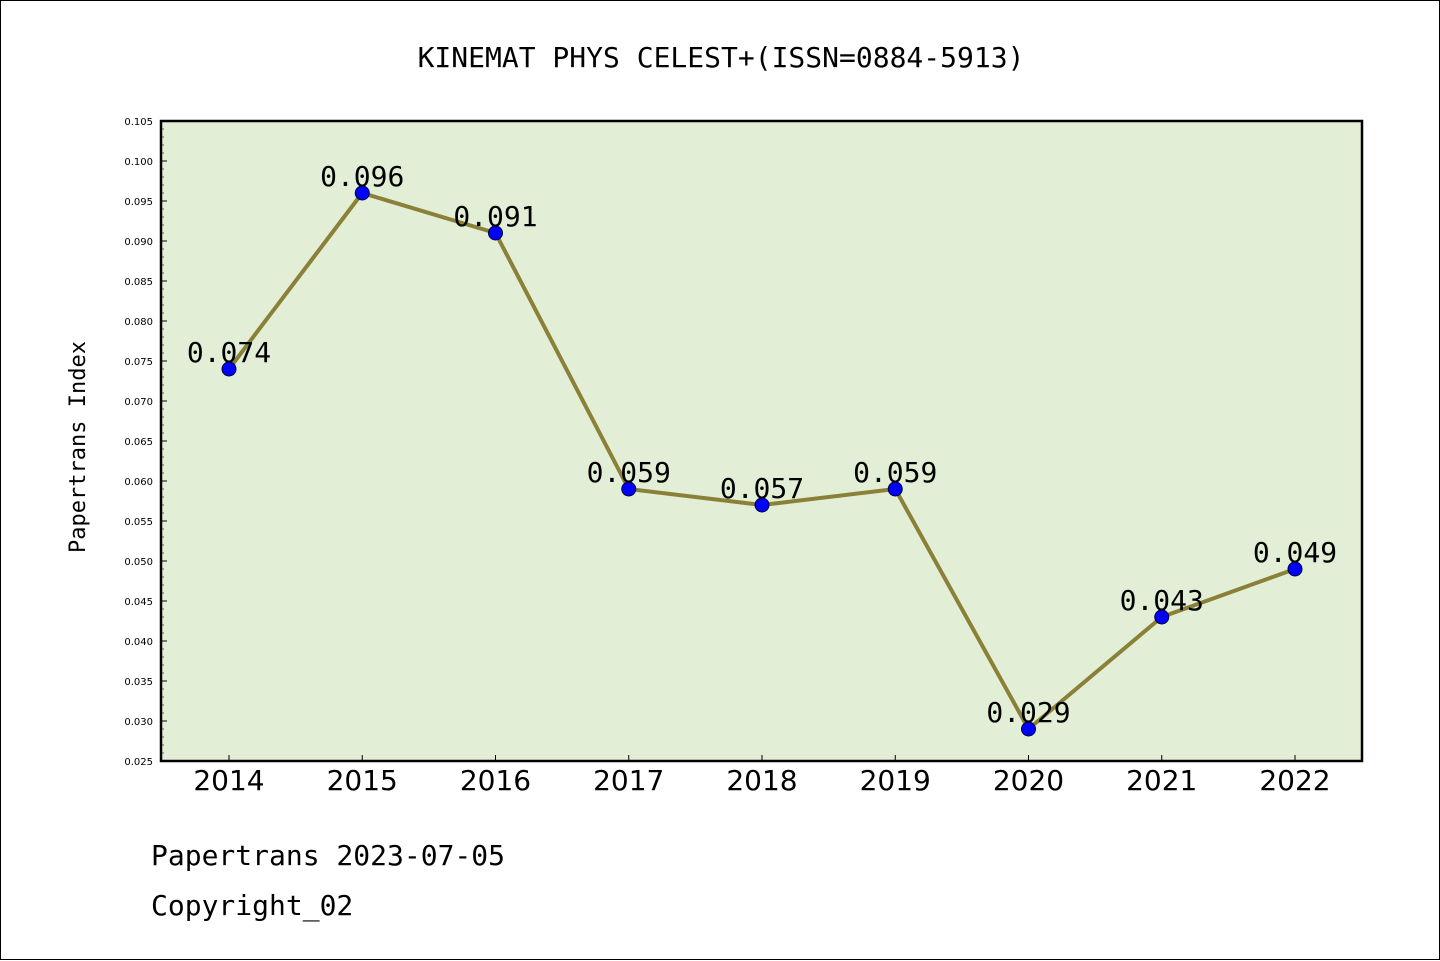 The image size is (1440, 961). What do you see at coordinates (1028, 712) in the screenshot?
I see `data-label: 0.029` at bounding box center [1028, 712].